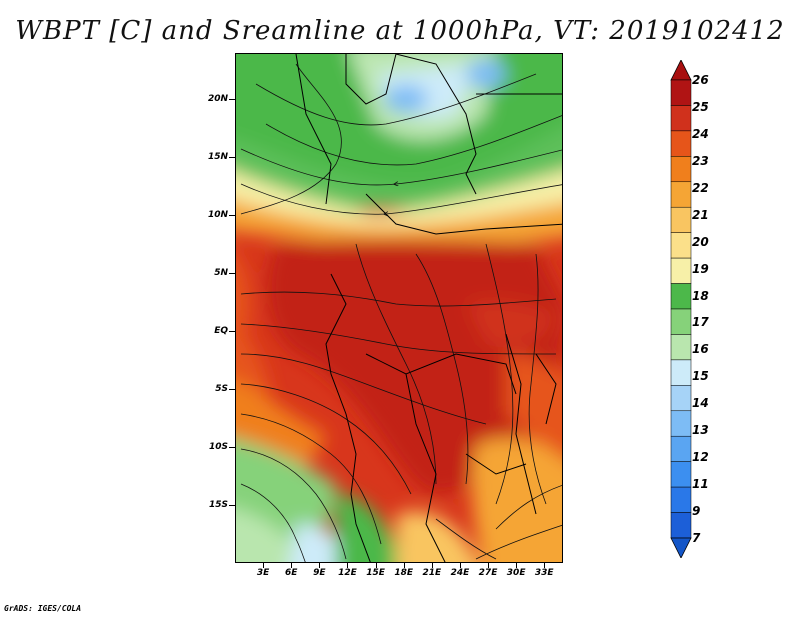  I want to click on lat-label: 15S, so click(218, 505).